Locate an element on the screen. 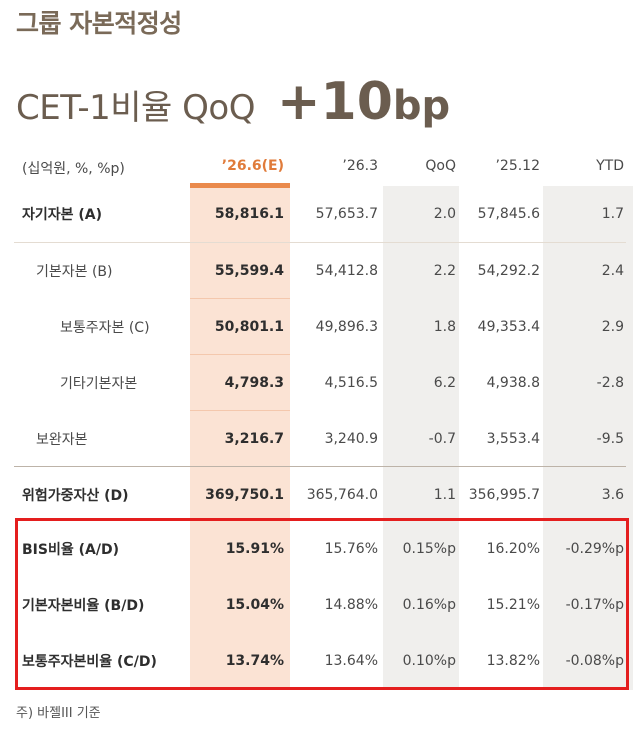 This screenshot has height=731, width=640. qoq-column-shade is located at coordinates (421, 438).